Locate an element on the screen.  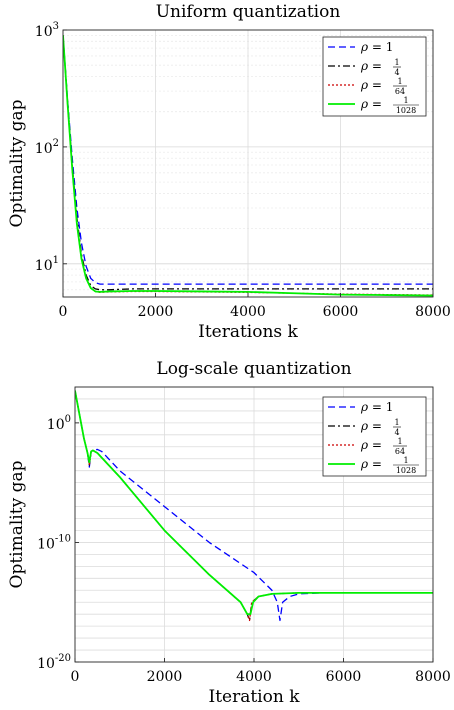
x-axis-label: Iteration k is located at coordinates (254, 697).